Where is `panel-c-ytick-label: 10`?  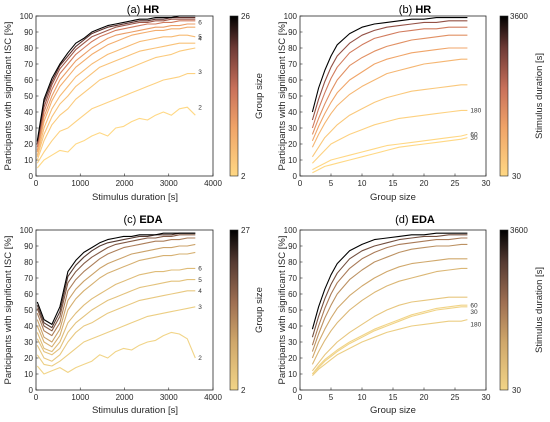 panel-c-ytick-label: 10 is located at coordinates (28, 374).